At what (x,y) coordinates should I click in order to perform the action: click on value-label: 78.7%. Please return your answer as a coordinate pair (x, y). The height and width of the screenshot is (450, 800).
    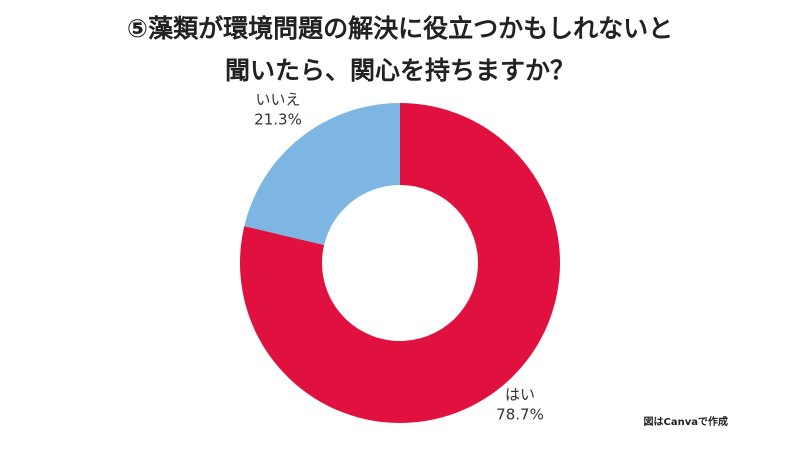
    Looking at the image, I should click on (520, 415).